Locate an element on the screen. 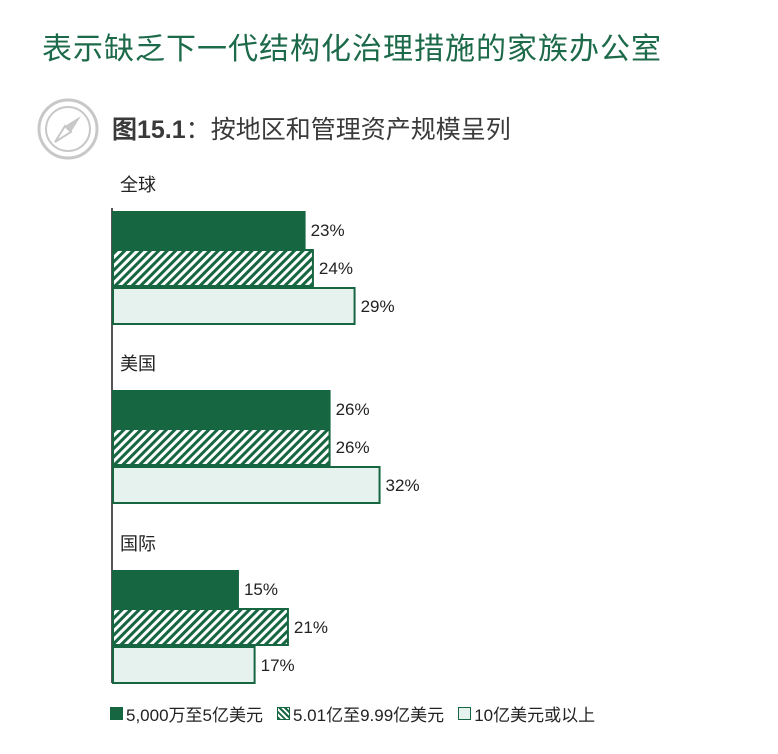 This screenshot has width=778, height=754. data-label: 15% is located at coordinates (261, 589).